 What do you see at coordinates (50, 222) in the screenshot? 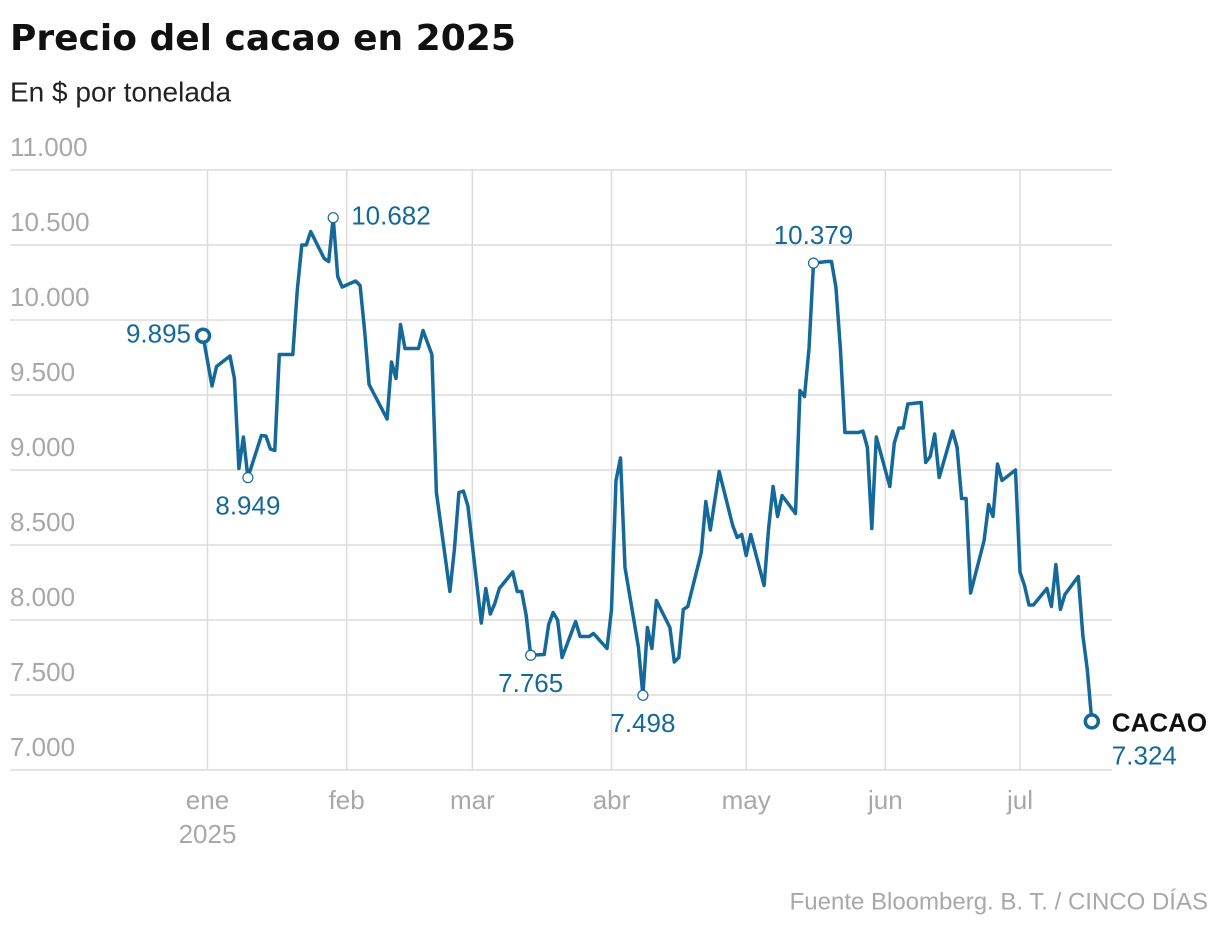
I see `y-tick-label: 10.500` at bounding box center [50, 222].